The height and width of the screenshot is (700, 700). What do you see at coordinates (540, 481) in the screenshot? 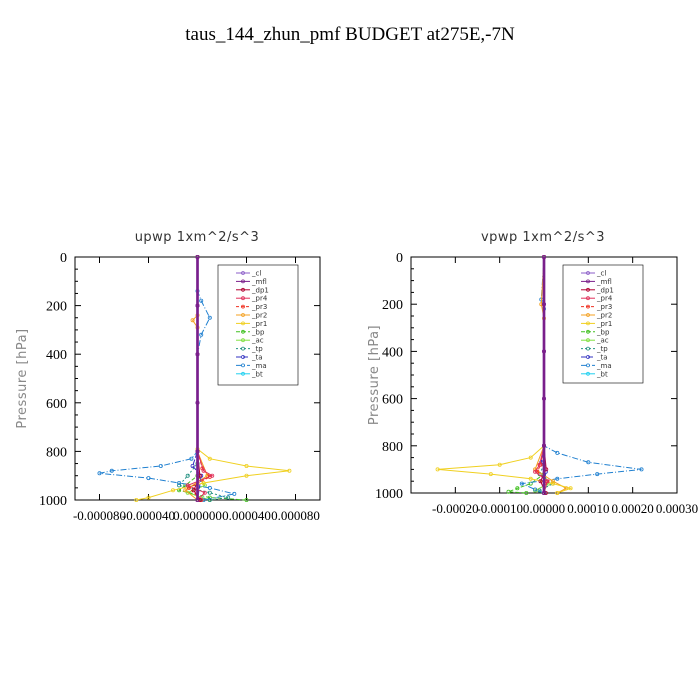
I see `data-point-dp1` at bounding box center [540, 481].